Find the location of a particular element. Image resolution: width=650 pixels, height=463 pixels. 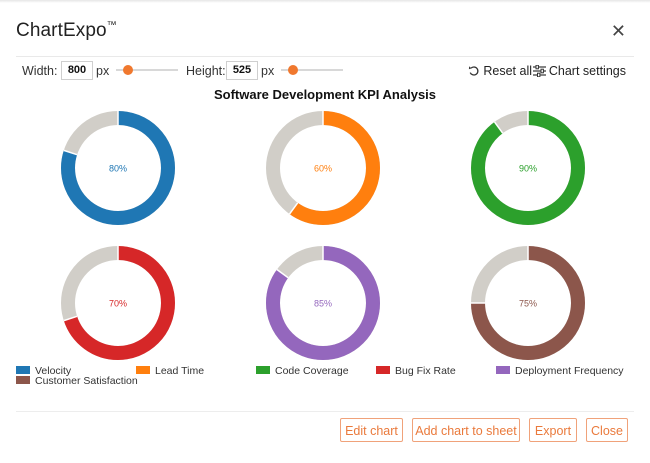

donut-value-label-customer-satisfaction: 75% is located at coordinates (528, 304).